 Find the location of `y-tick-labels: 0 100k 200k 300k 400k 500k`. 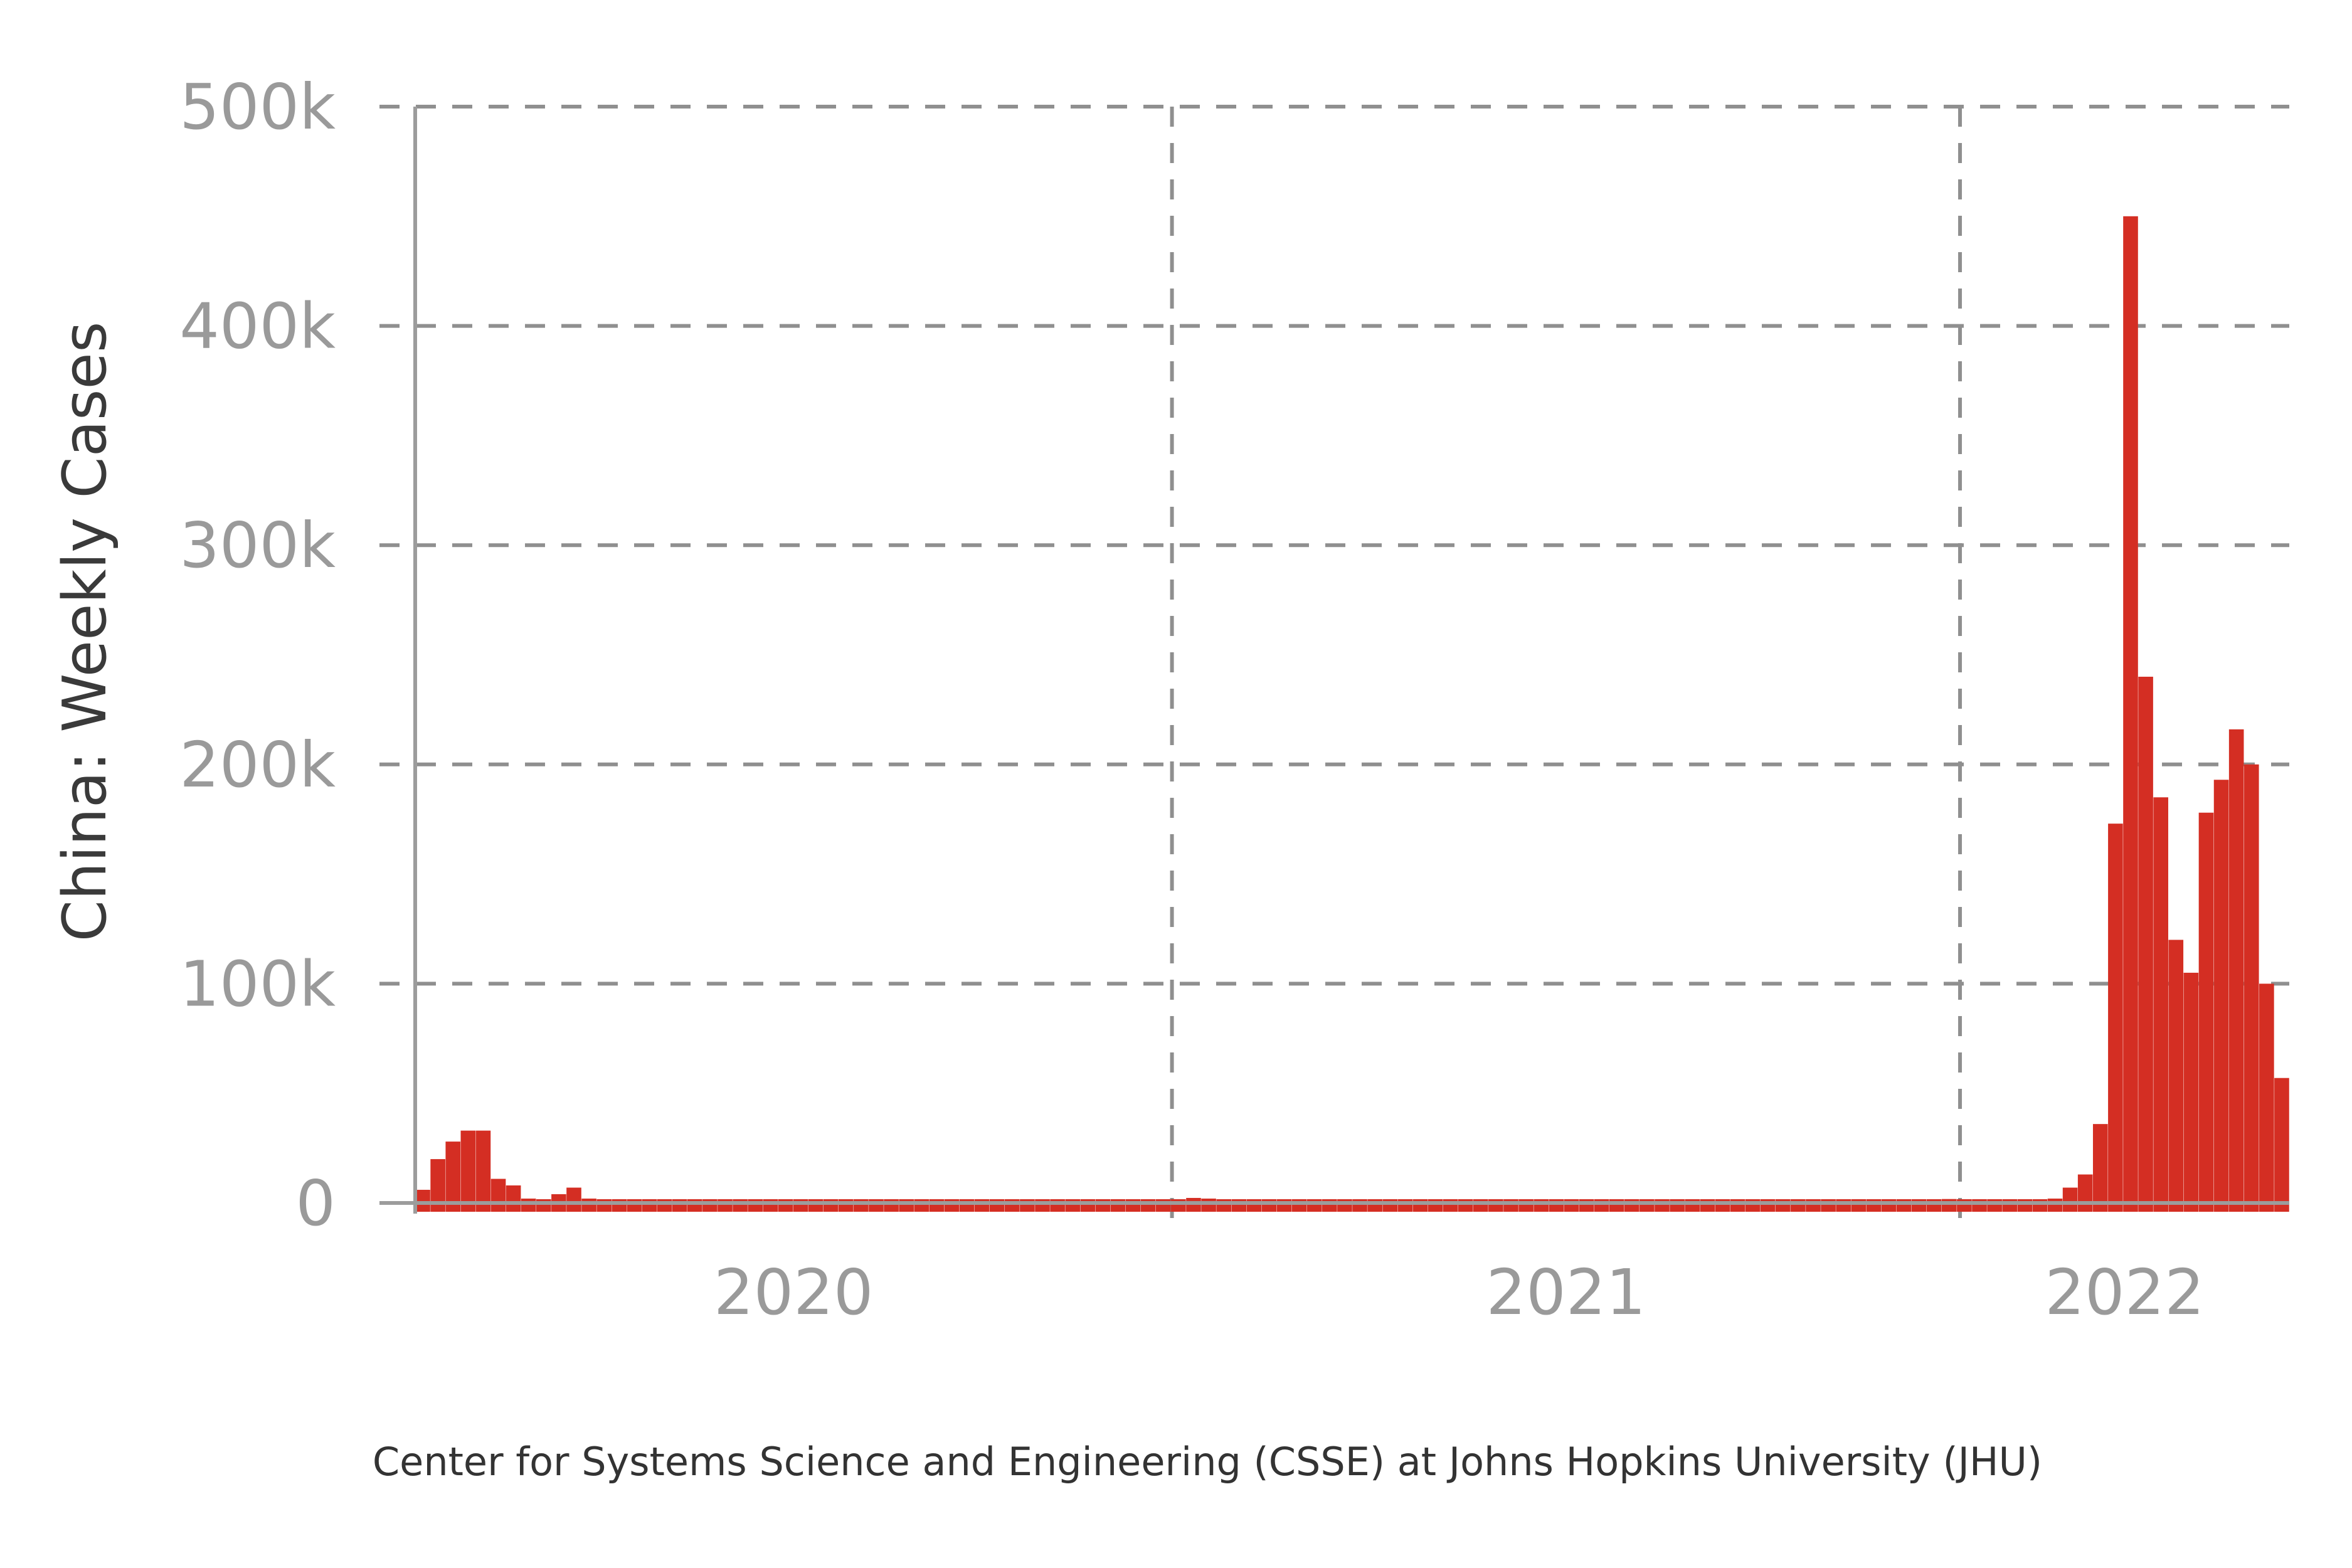

y-tick-labels: 0 100k 200k 300k 400k 500k is located at coordinates (257, 655).